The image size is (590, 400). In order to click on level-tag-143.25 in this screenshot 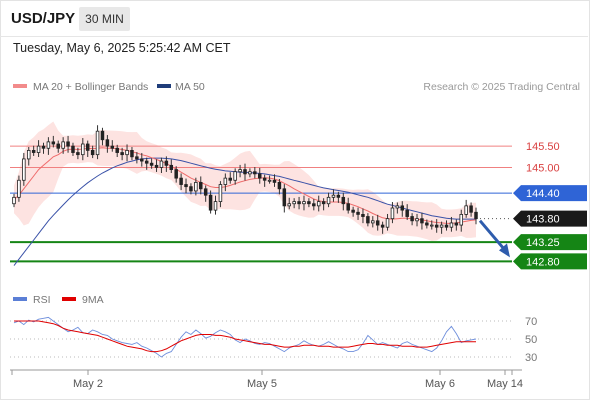, I will do `click(550, 242)`.